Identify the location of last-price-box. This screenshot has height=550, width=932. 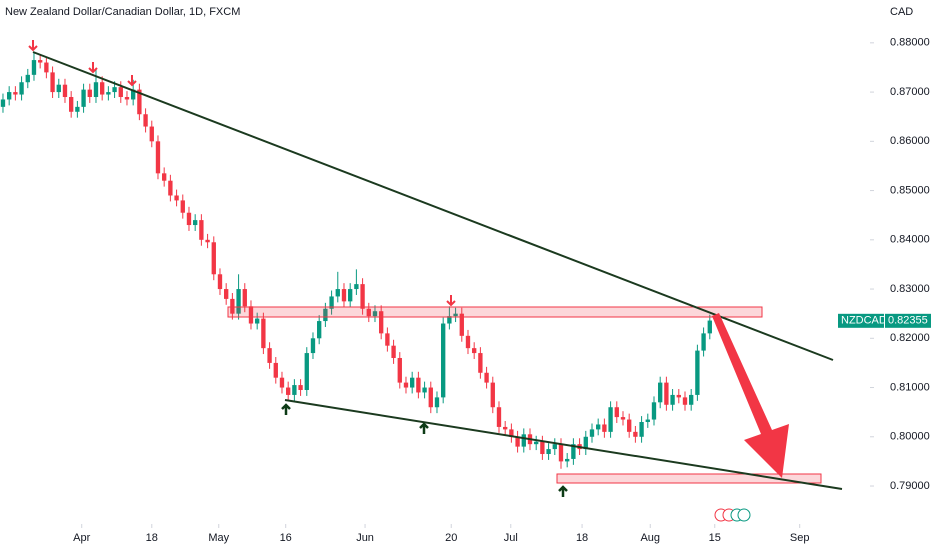
(908, 320).